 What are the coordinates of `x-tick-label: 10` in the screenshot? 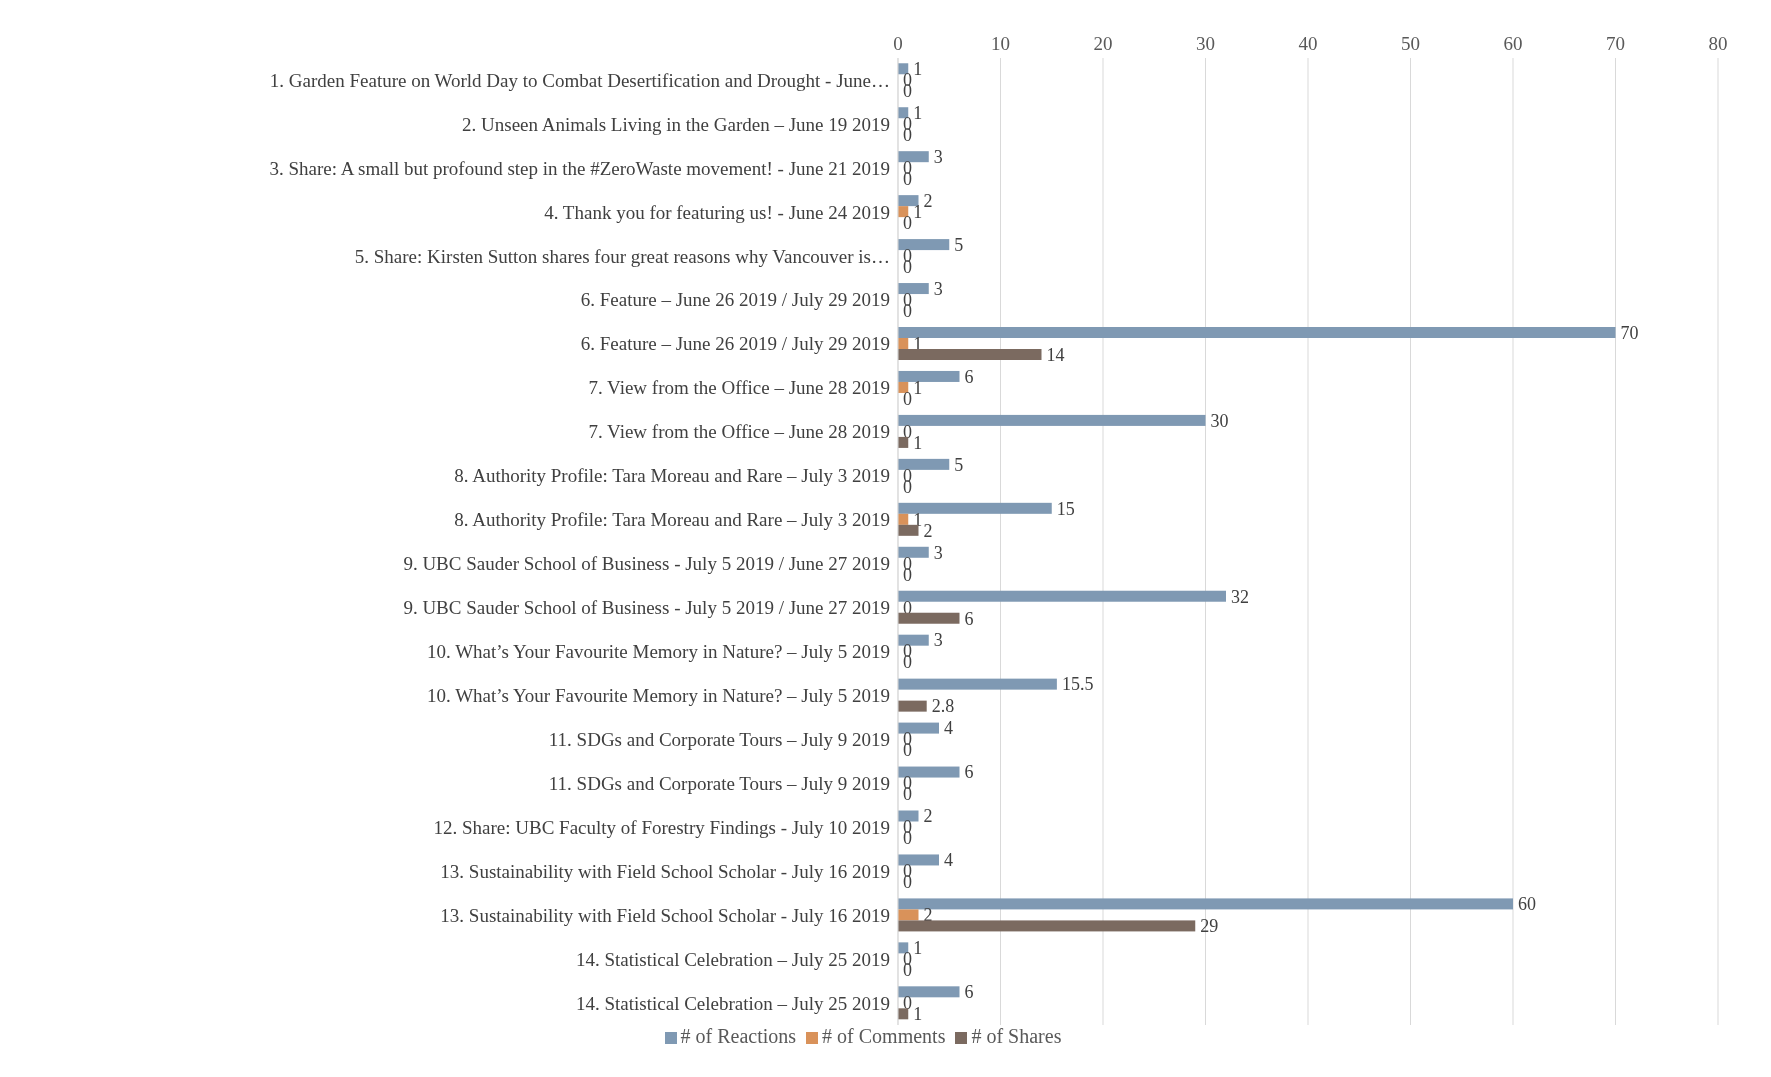 It's located at (1000, 43).